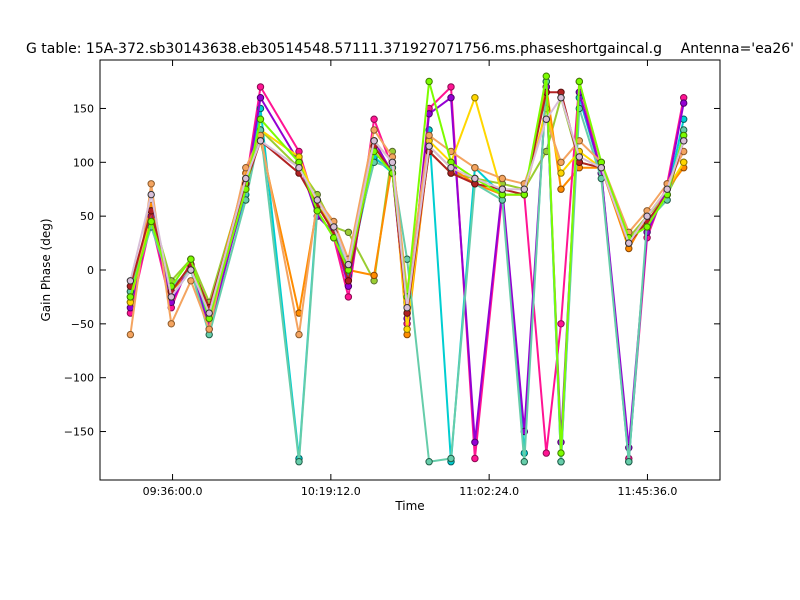 The height and width of the screenshot is (600, 800). I want to click on x-tick-label: 09:36:00.0, so click(173, 491).